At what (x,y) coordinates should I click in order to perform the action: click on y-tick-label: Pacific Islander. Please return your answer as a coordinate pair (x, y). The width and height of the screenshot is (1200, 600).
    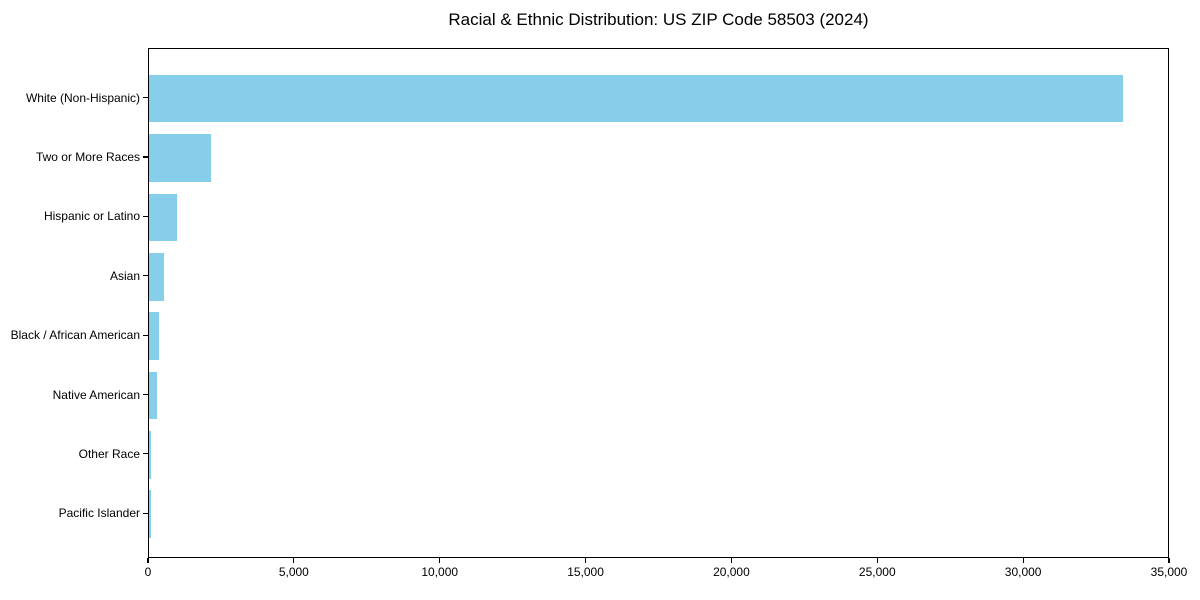
    Looking at the image, I should click on (99, 513).